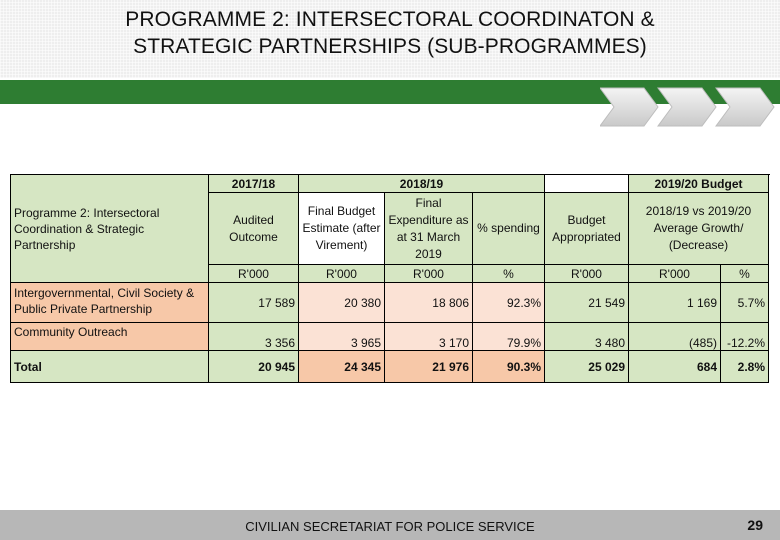 This screenshot has width=780, height=540. I want to click on pct-spending-header: % spending, so click(508, 228).